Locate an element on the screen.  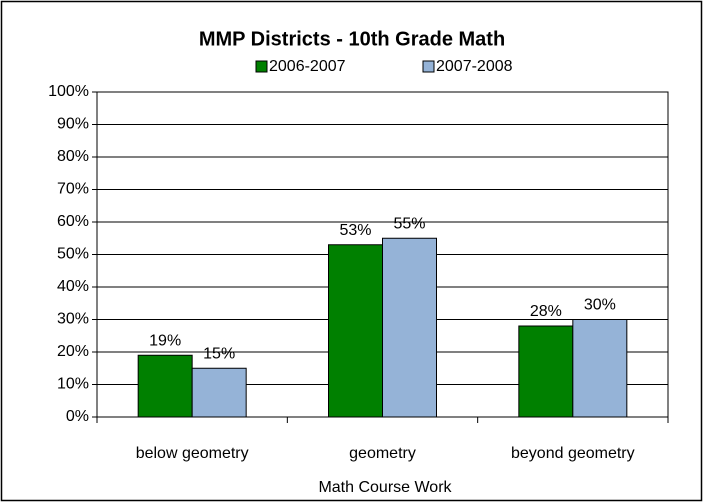
y-tick-label: 70% is located at coordinates (73, 189).